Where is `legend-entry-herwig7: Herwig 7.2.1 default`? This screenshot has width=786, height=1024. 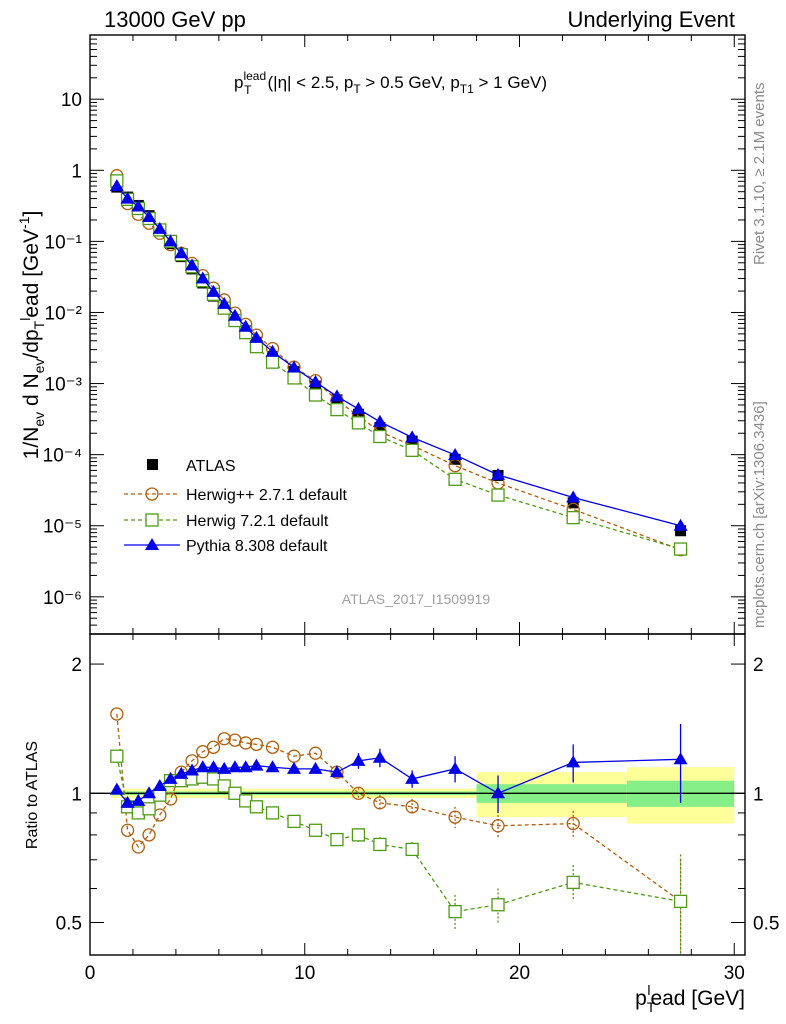
legend-entry-herwig7: Herwig 7.2.1 default is located at coordinates (226, 521).